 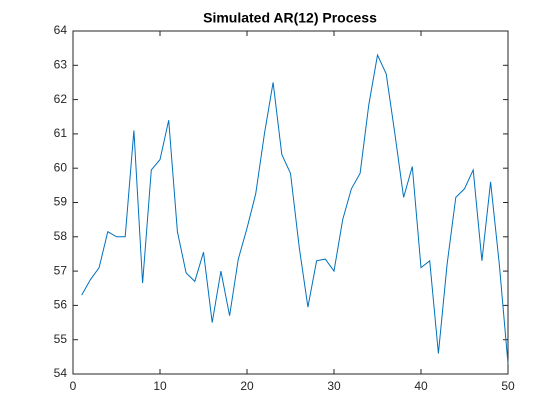 What do you see at coordinates (61, 270) in the screenshot?
I see `y-tick-label: 57` at bounding box center [61, 270].